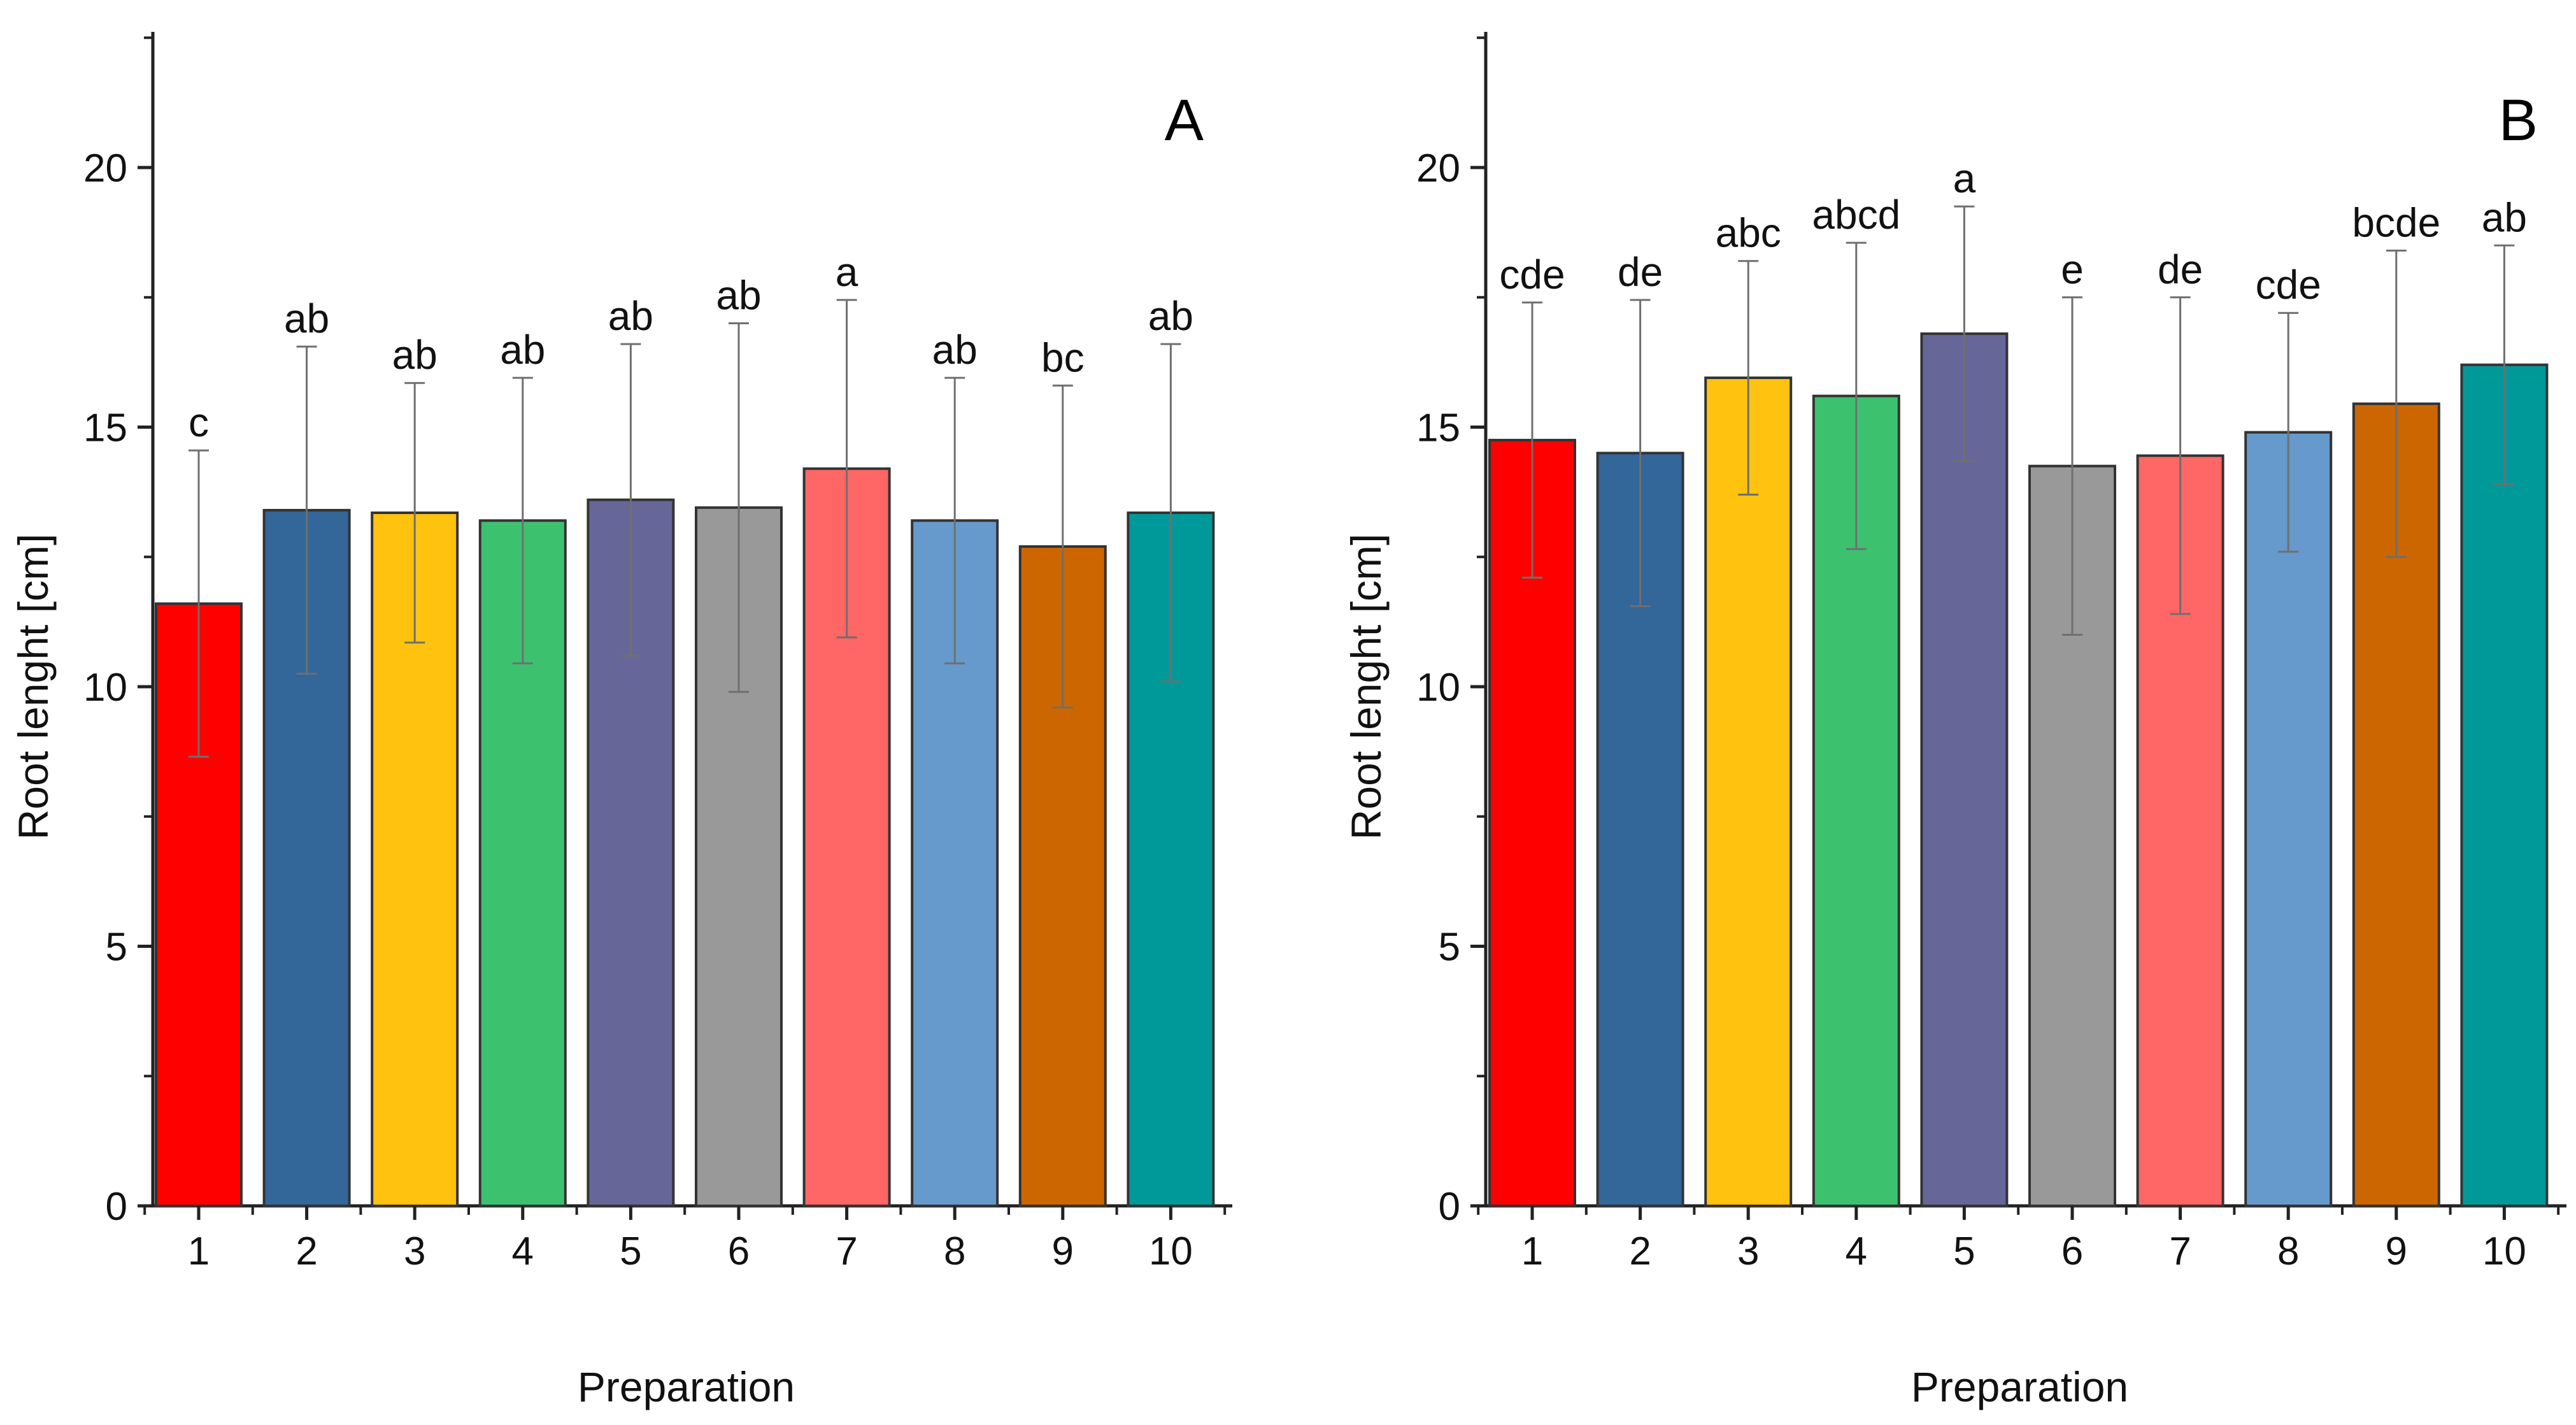 Image resolution: width=2576 pixels, height=1425 pixels. What do you see at coordinates (2518, 120) in the screenshot?
I see `panel-label: B` at bounding box center [2518, 120].